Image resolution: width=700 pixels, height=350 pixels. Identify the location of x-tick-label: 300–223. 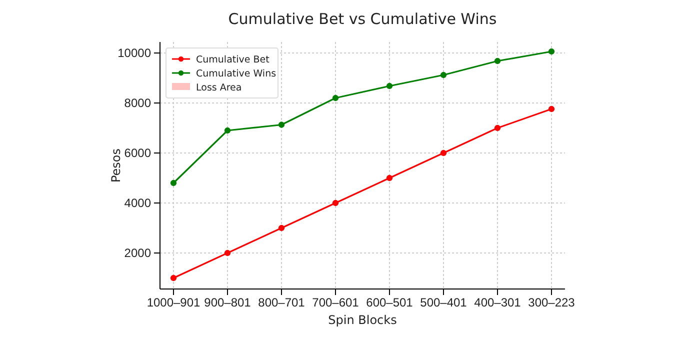
(552, 303).